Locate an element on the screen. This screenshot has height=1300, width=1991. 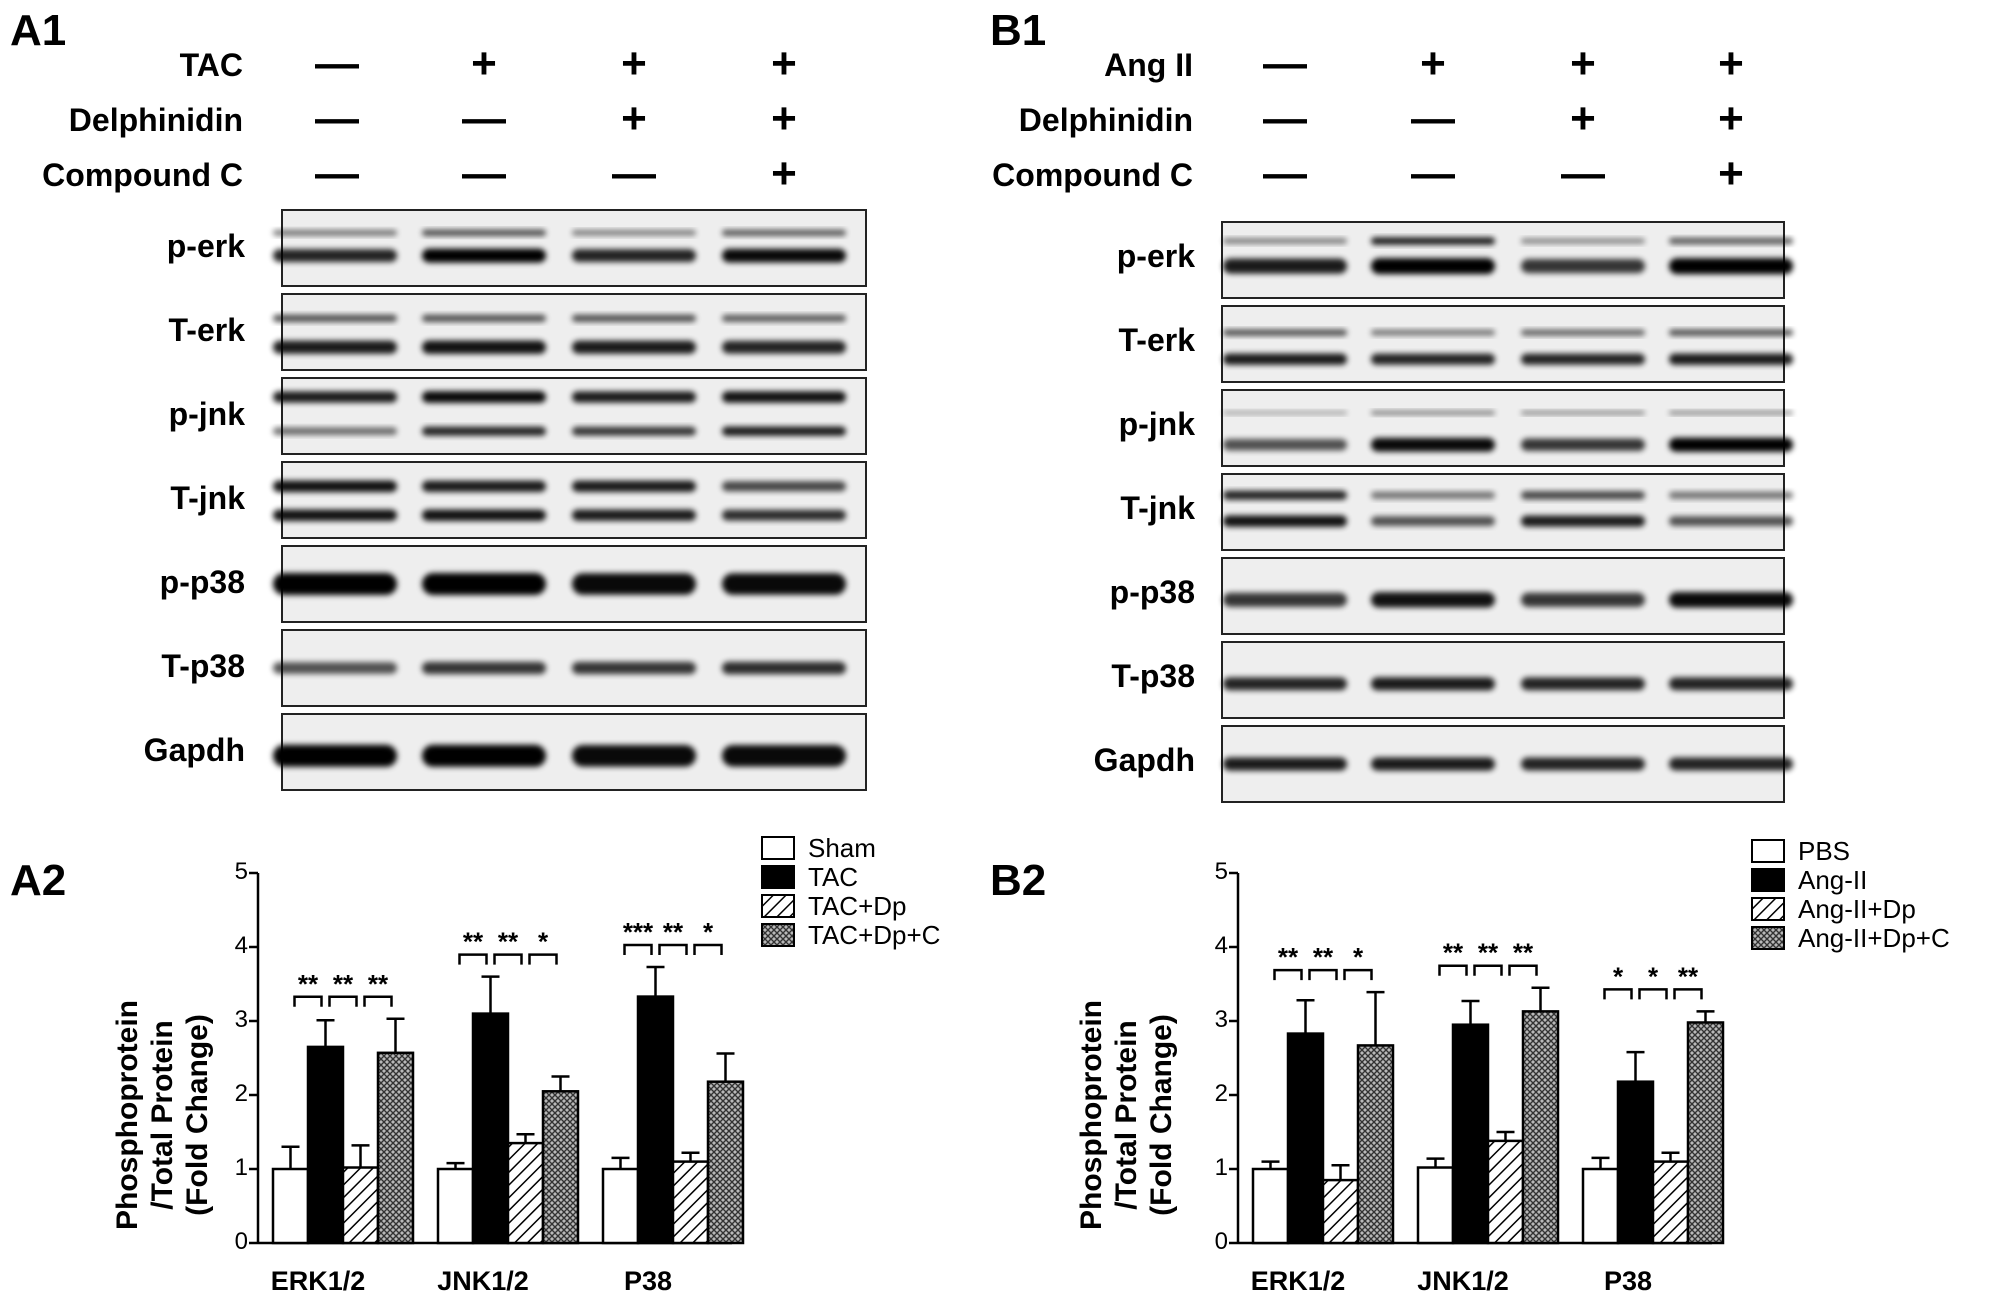
blot-a-condition-label: Compound C is located at coordinates (142, 175).